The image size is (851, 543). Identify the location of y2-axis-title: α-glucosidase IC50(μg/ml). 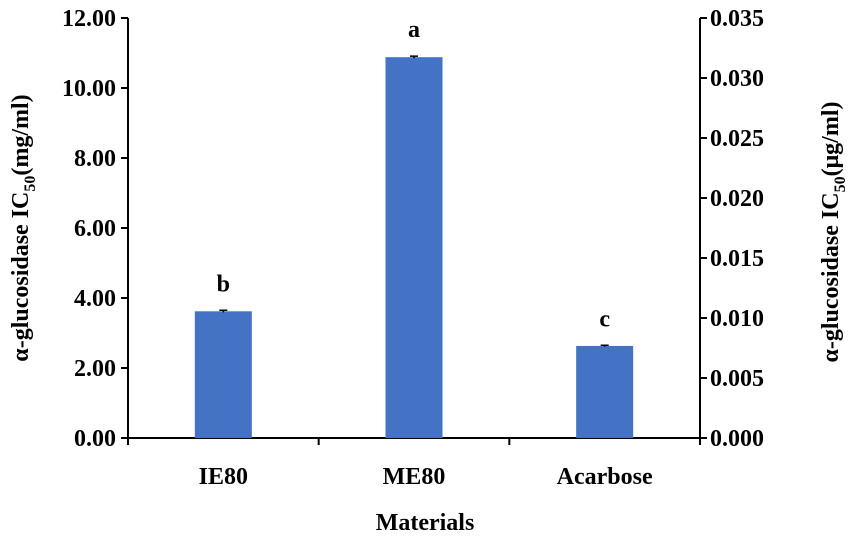
(833, 232).